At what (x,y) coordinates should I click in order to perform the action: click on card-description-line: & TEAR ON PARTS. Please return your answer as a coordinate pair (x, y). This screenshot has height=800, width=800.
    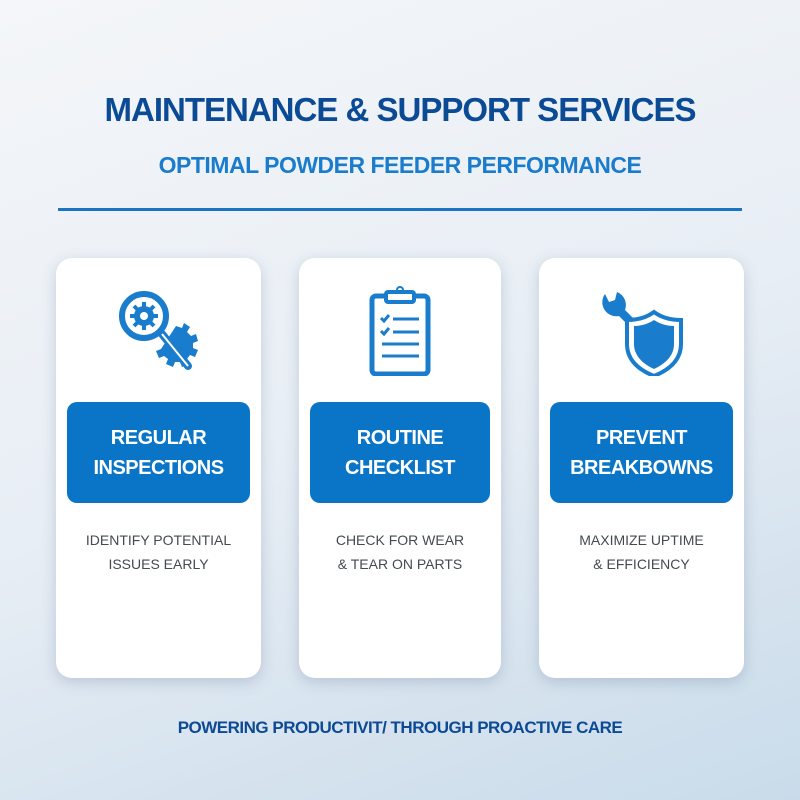
    Looking at the image, I should click on (400, 564).